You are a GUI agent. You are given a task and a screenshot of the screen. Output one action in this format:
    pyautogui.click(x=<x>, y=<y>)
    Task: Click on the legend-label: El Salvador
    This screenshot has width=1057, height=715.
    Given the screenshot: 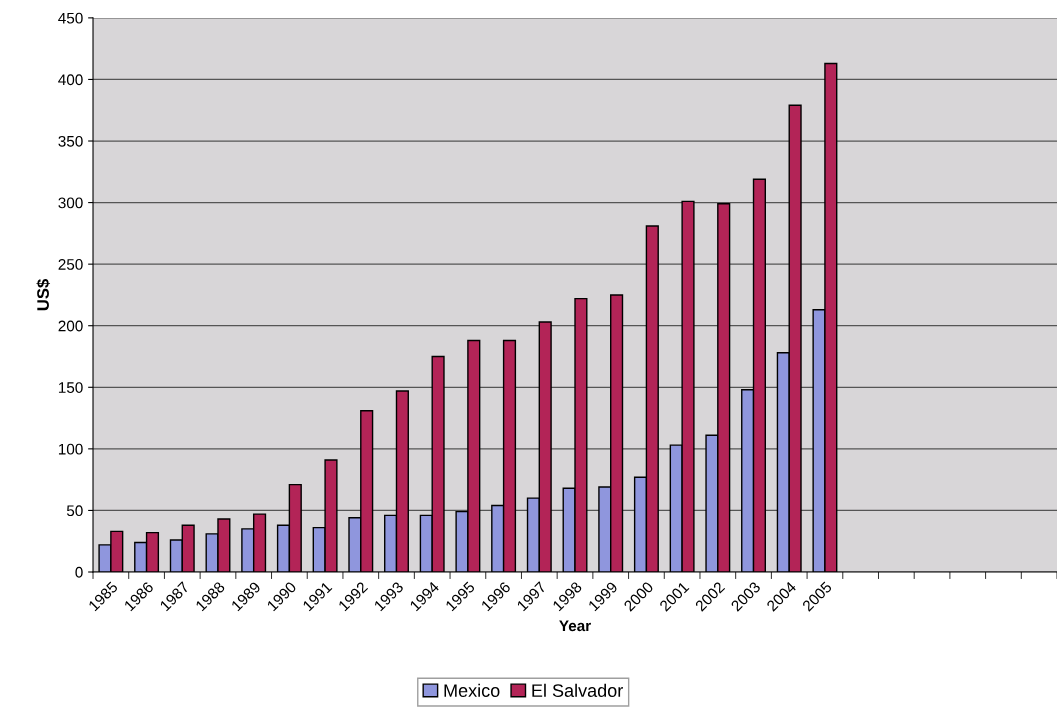 What is the action you would take?
    pyautogui.click(x=577, y=690)
    